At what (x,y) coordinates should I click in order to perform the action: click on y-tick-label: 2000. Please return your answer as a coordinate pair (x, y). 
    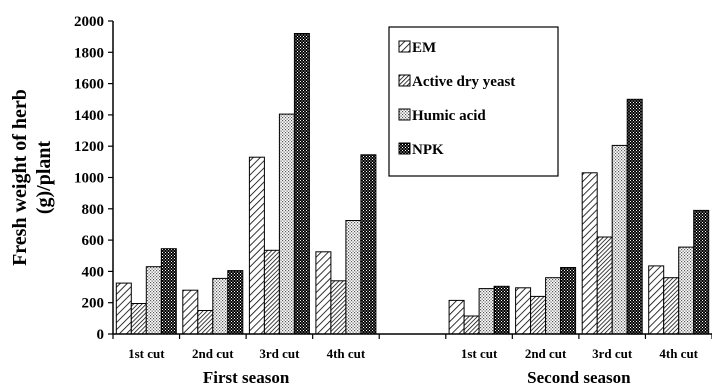
    Looking at the image, I should click on (89, 22).